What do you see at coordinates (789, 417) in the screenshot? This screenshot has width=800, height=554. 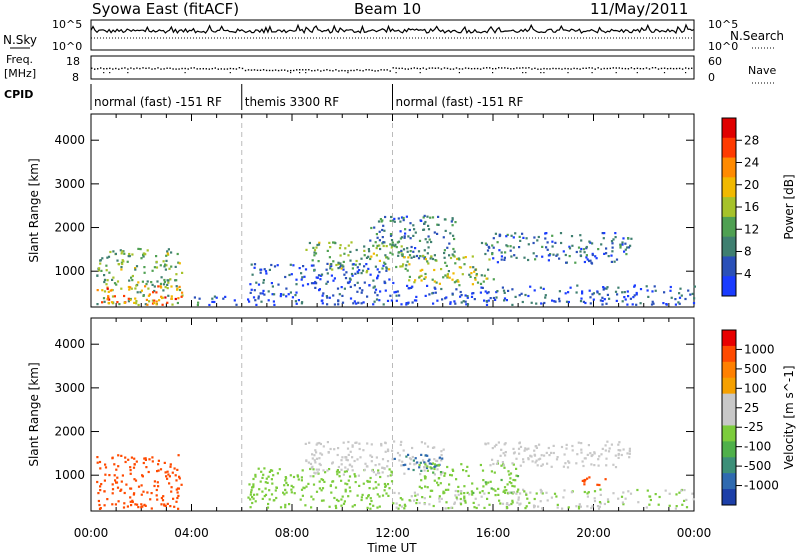 I see `velocity-colorbar-label: Velocity [m s^-1]` at bounding box center [789, 417].